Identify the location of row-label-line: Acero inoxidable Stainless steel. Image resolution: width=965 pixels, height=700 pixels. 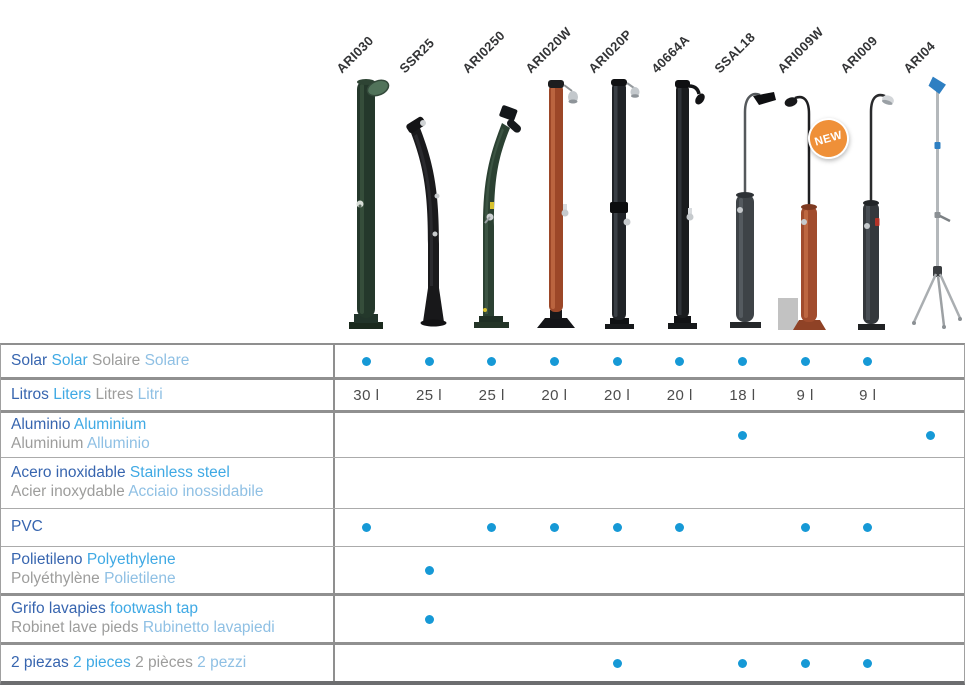
(172, 473).